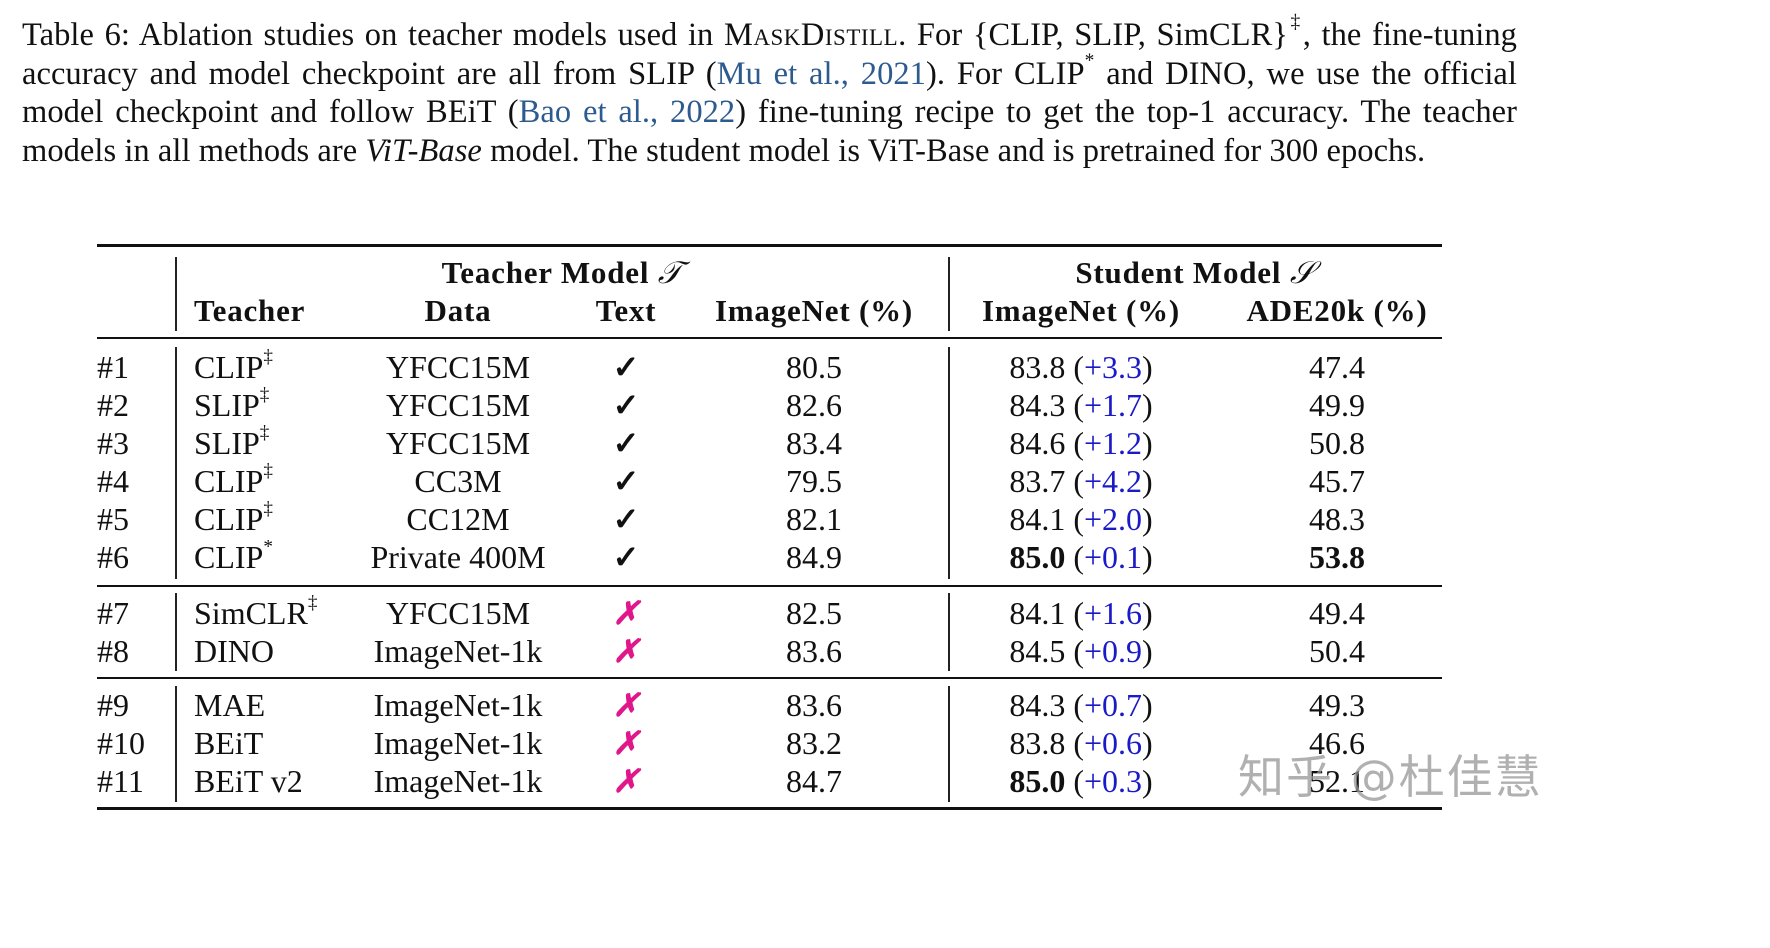  What do you see at coordinates (1195, 272) in the screenshot?
I see `group-header-student: Student Model 𝒮` at bounding box center [1195, 272].